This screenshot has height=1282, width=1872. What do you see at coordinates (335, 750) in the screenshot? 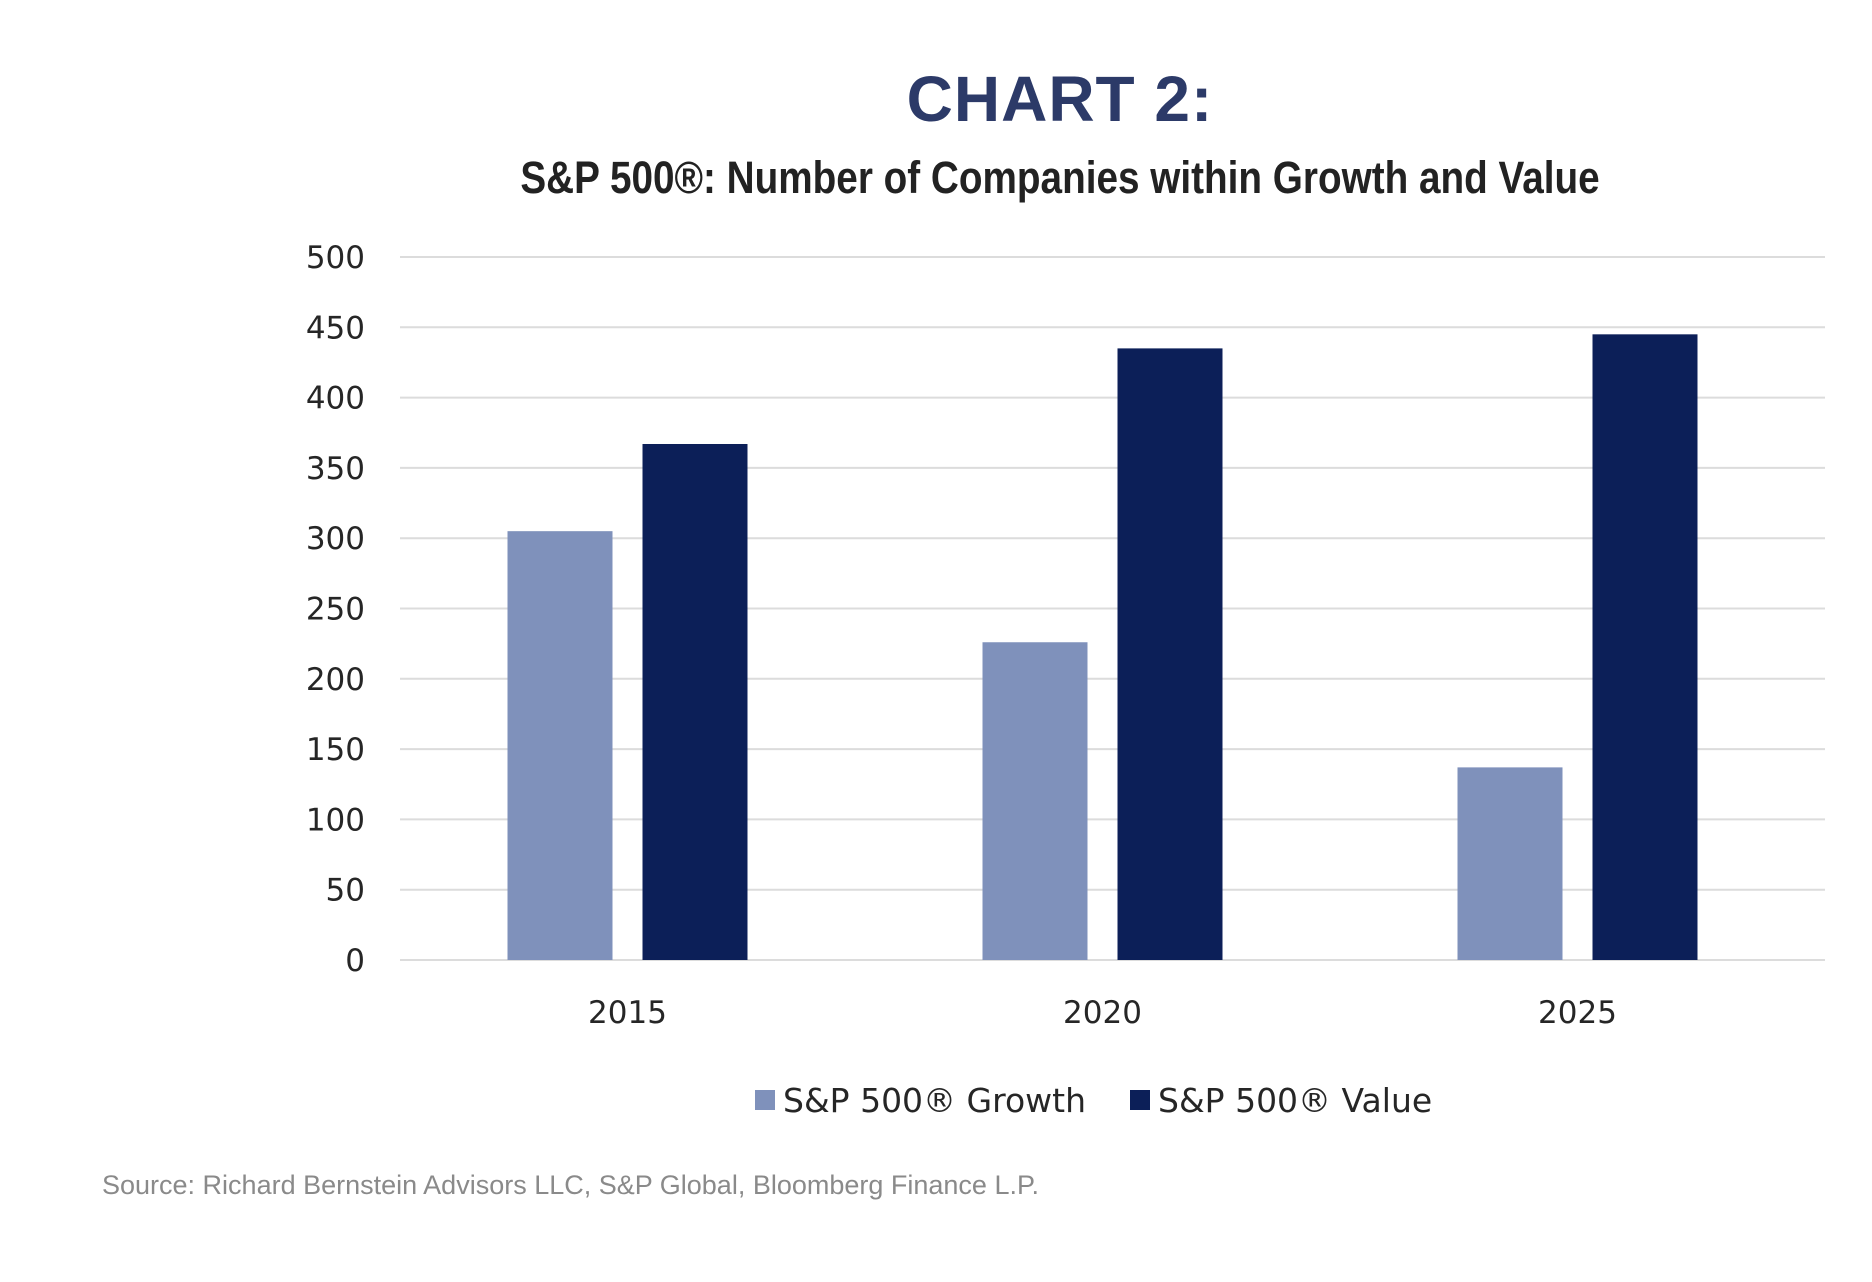
I see `y-tick-label: 150` at bounding box center [335, 750].